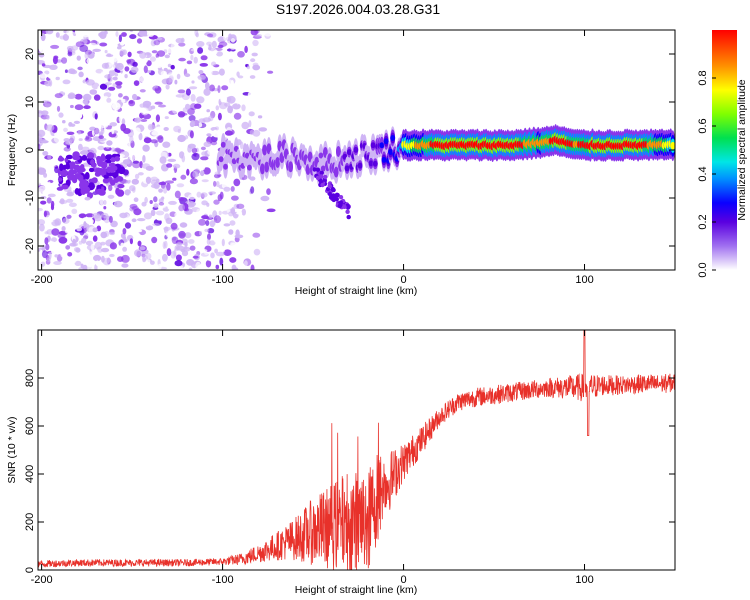 Image resolution: width=750 pixels, height=600 pixels. What do you see at coordinates (703, 221) in the screenshot?
I see `colorbar-tick-label: 0.2` at bounding box center [703, 221].